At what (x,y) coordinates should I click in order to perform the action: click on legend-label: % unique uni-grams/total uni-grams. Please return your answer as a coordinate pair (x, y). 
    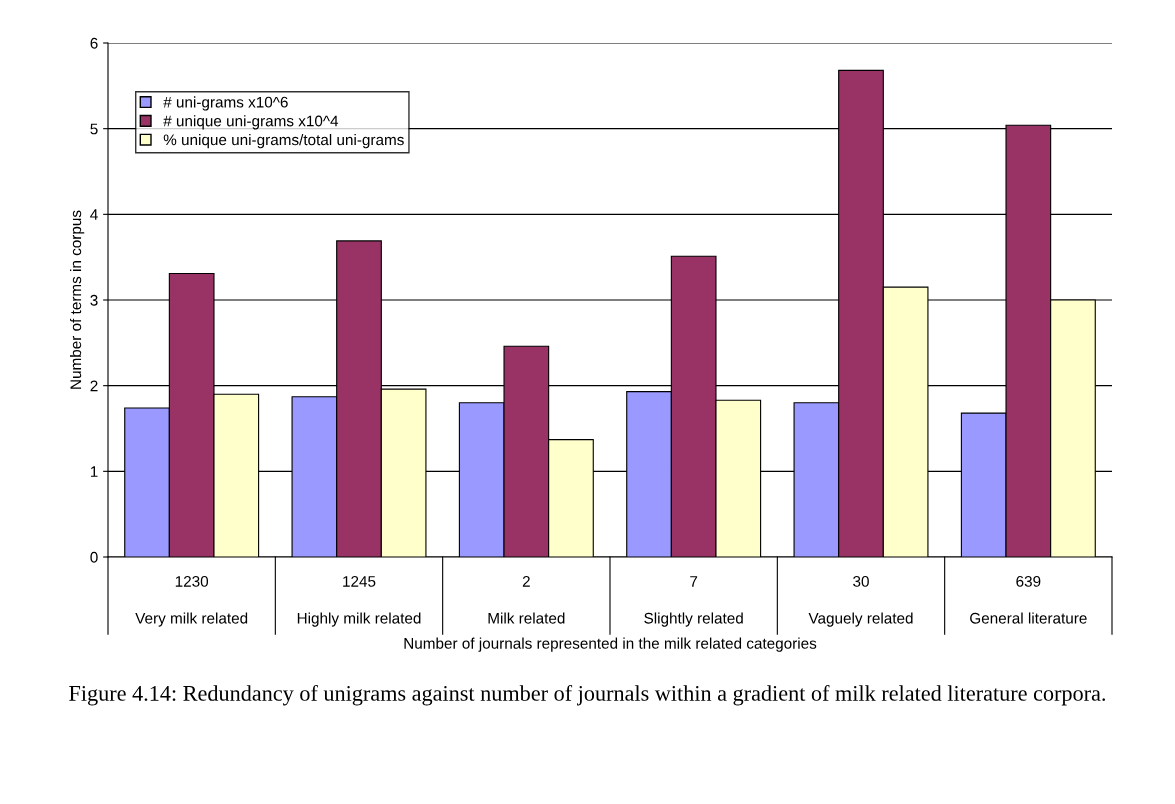
    Looking at the image, I should click on (283, 141).